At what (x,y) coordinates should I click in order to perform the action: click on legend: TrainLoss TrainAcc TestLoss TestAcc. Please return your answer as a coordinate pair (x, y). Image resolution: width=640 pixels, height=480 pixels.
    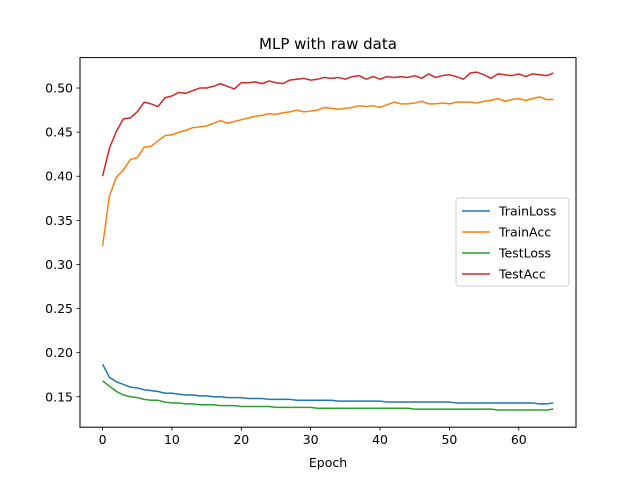
    Looking at the image, I should click on (512, 242).